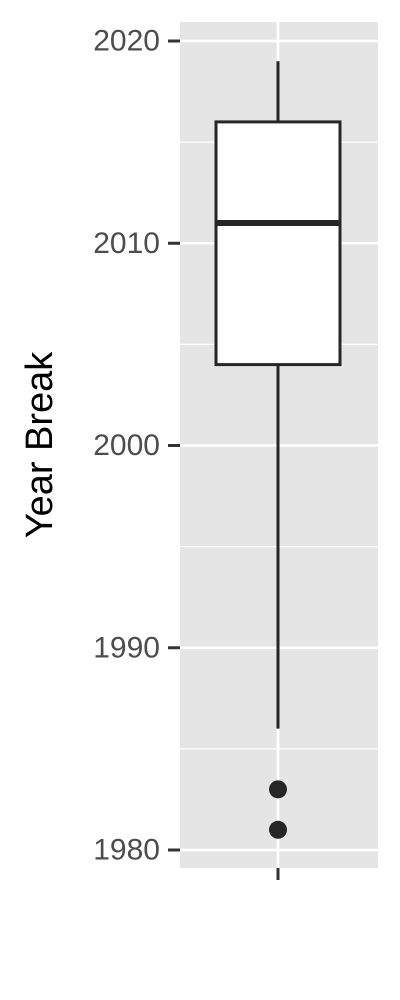 This screenshot has width=400, height=1000. What do you see at coordinates (126, 647) in the screenshot?
I see `y-tick-label-1990: 1990` at bounding box center [126, 647].